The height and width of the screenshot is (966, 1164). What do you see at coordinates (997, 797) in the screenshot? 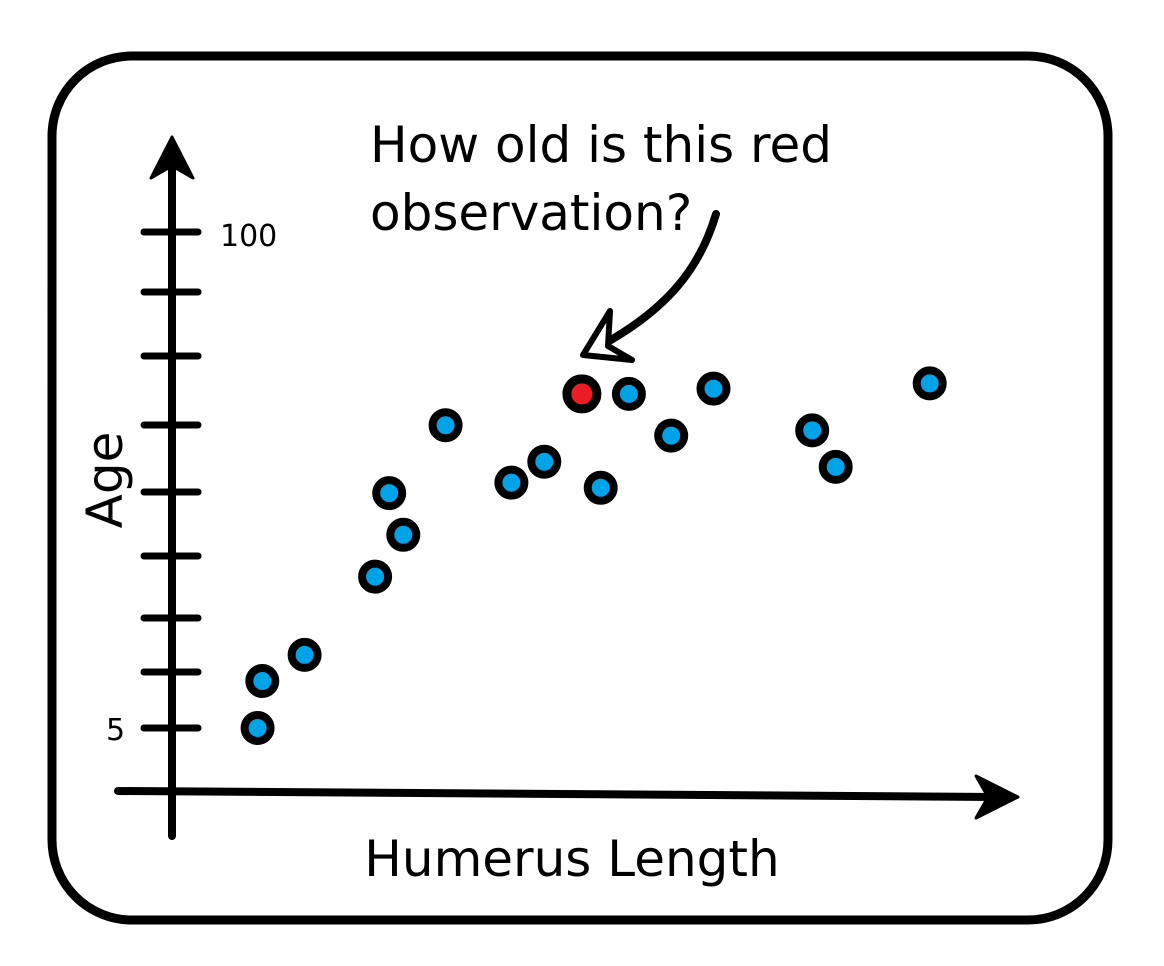
I see `x-axis-arrowhead-icon` at bounding box center [997, 797].